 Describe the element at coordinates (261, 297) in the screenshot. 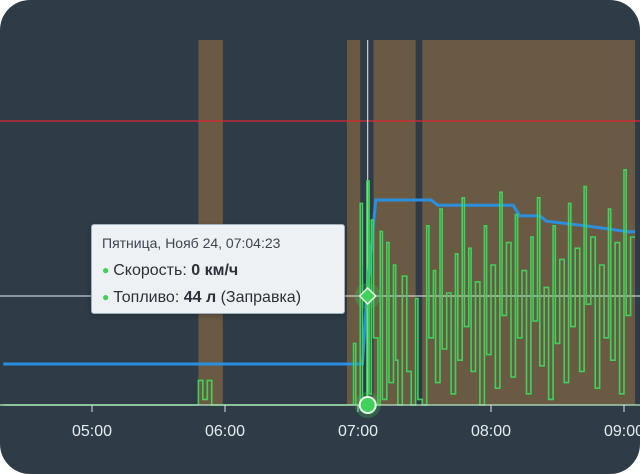

I see `tooltip-fuel-note: (Заправка)` at that location.